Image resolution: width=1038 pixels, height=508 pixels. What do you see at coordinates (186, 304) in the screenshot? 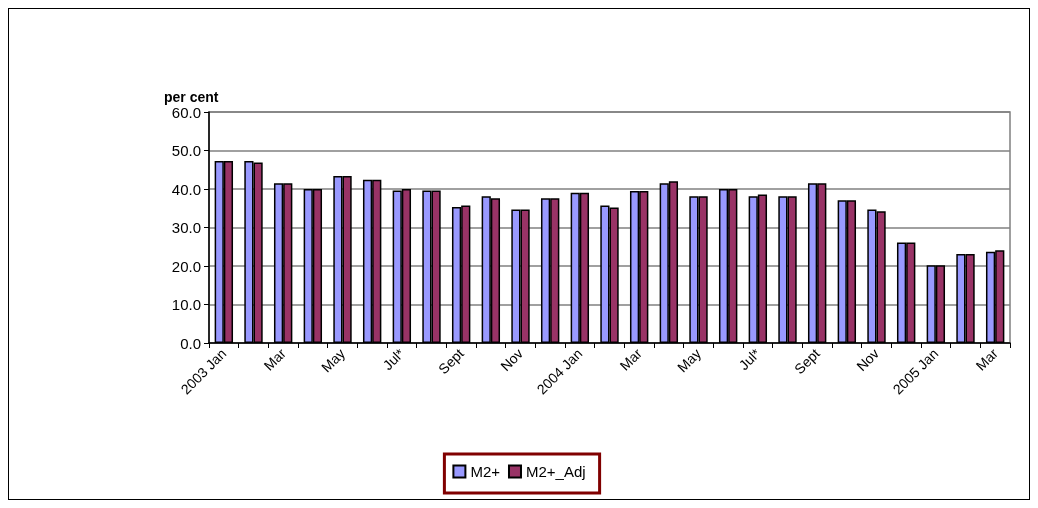
I see `y-tick-label: 10.0` at bounding box center [186, 304].